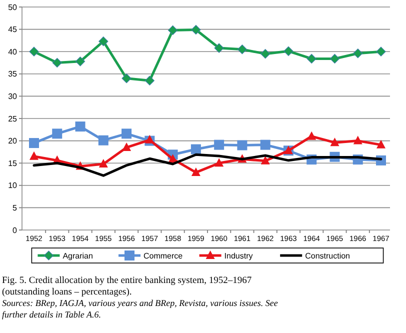 Image resolution: width=406 pixels, height=333 pixels. Describe the element at coordinates (127, 287) in the screenshot. I see `text: Fig. 5. Credit allocation by the entire banking system, 1952–1967 (outstanding loans – percentages).` at that location.